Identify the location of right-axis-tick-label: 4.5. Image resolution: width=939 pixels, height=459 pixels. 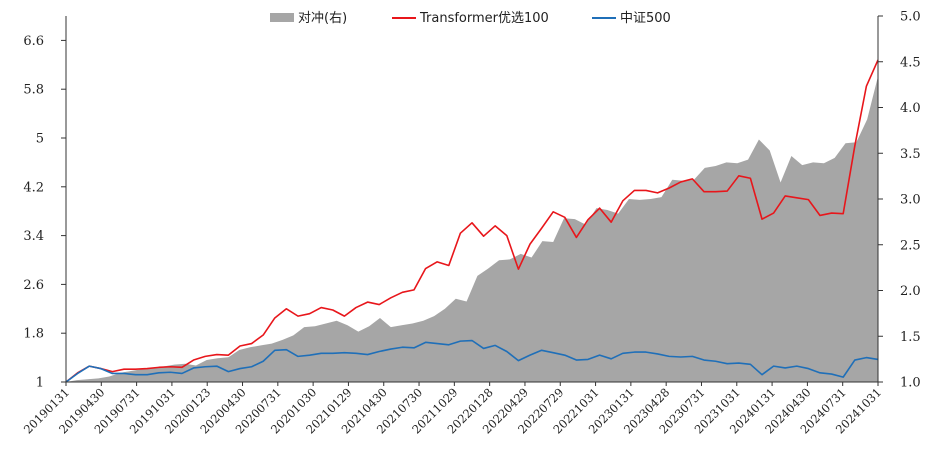
(910, 62).